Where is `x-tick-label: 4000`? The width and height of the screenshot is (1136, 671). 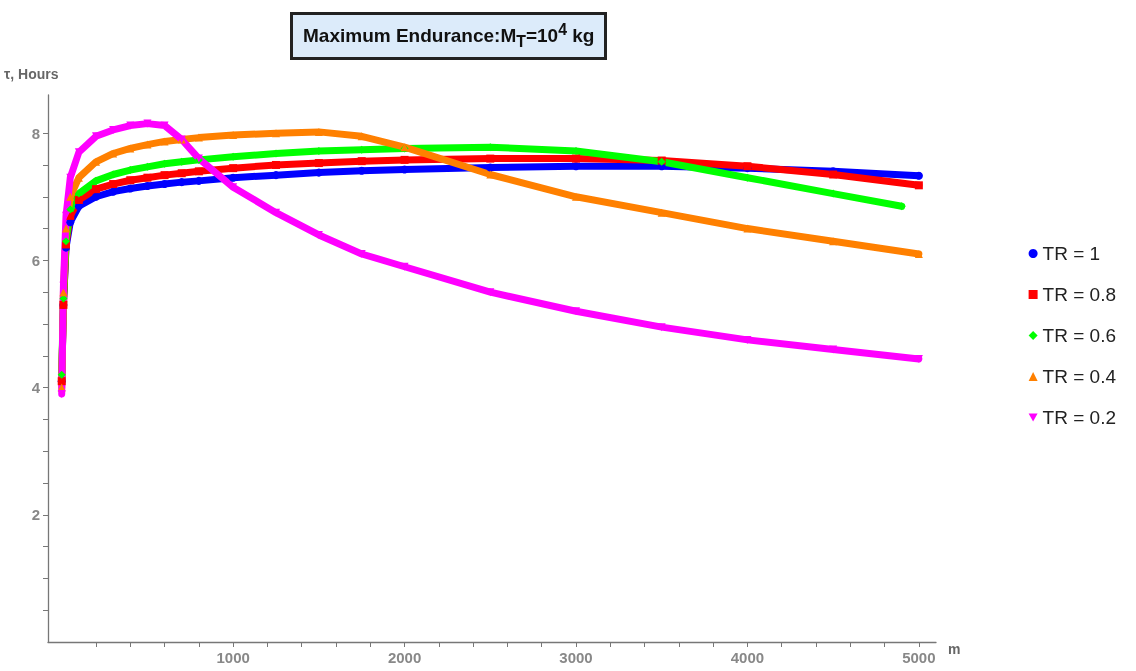 x-tick-label: 4000 is located at coordinates (747, 657).